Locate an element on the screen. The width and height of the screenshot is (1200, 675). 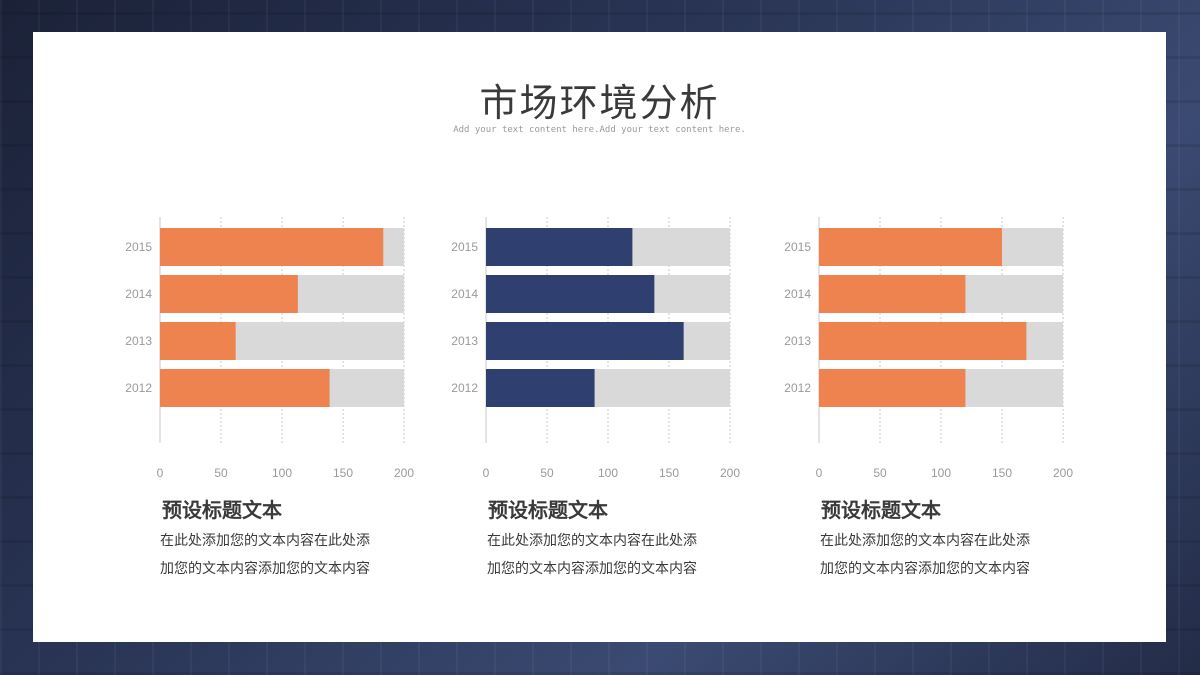
section-heading-3: 预设标题文本 is located at coordinates (881, 510).